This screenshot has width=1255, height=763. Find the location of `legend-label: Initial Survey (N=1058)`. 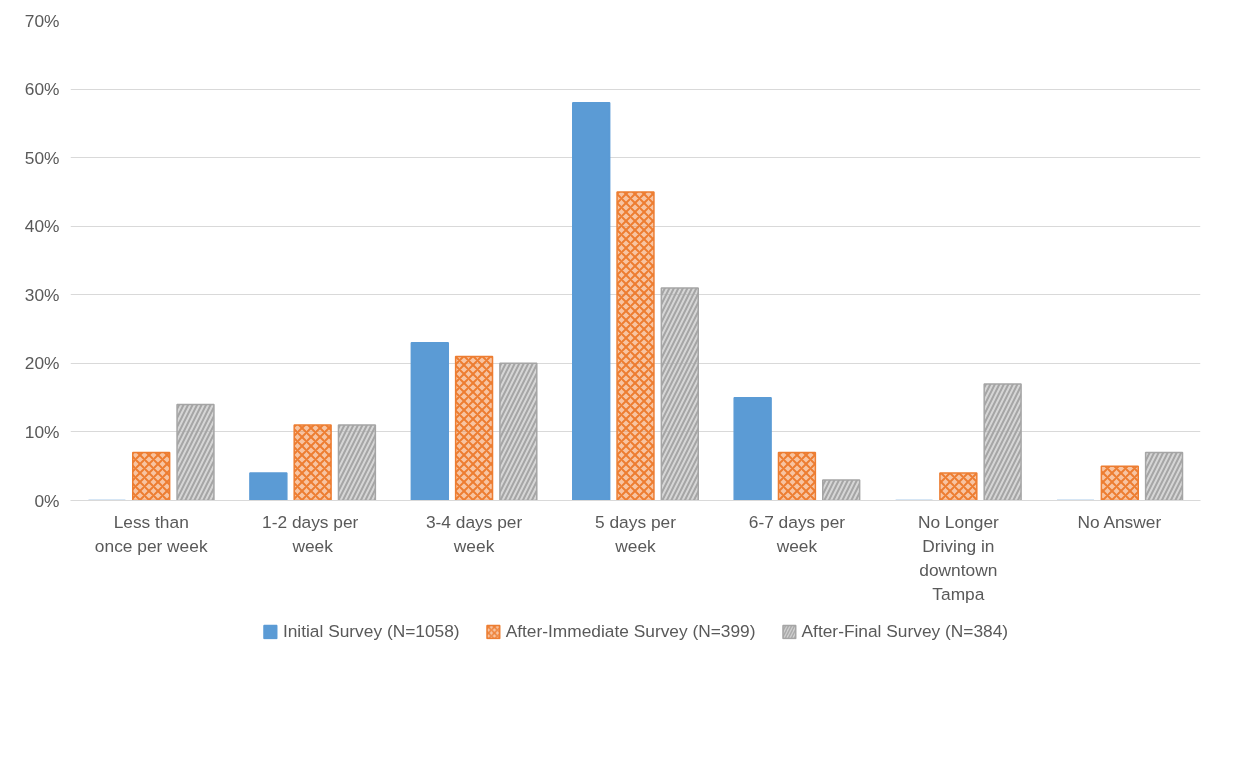

legend-label: Initial Survey (N=1058) is located at coordinates (371, 631).